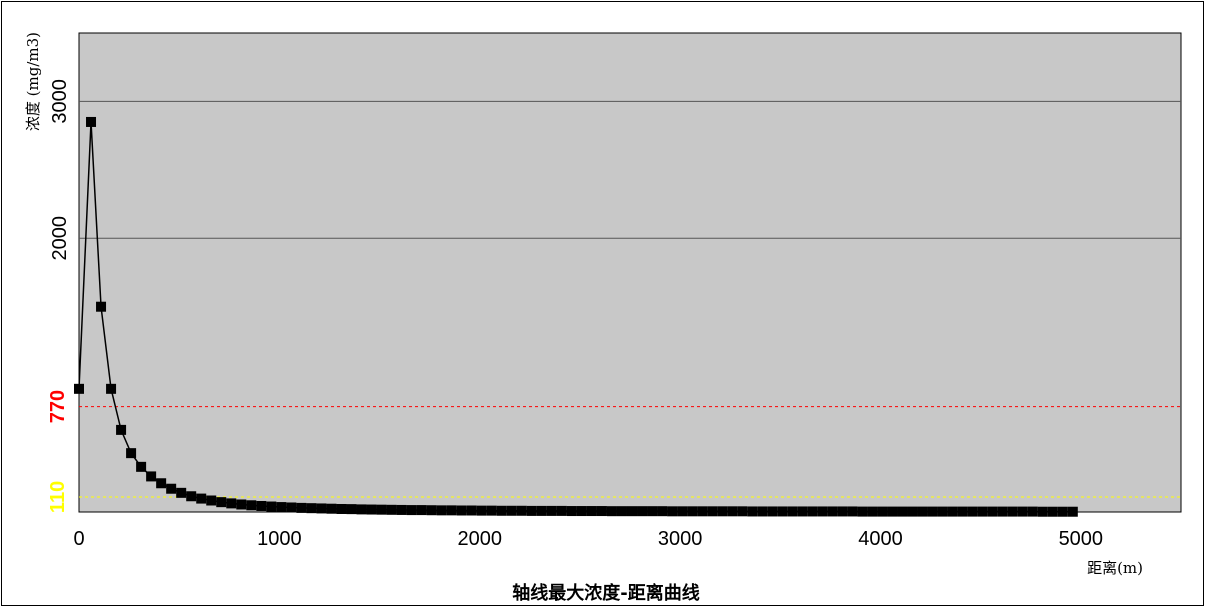  Describe the element at coordinates (880, 539) in the screenshot. I see `x-tick-label: 4000` at that location.